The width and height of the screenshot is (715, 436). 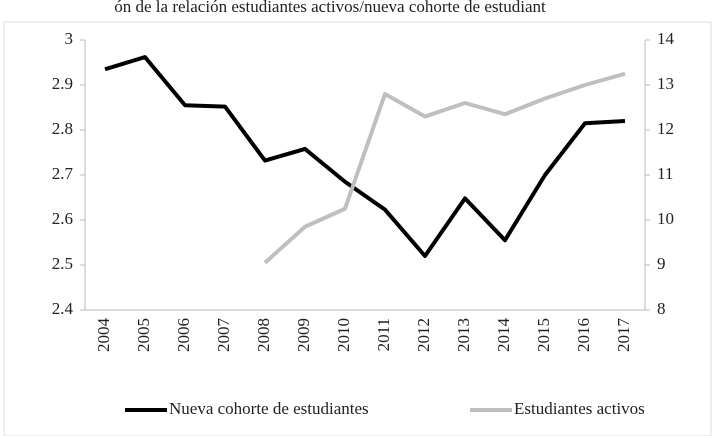 I want to click on legend-label: Nueva cohorte de estudiantes, so click(x=269, y=408).